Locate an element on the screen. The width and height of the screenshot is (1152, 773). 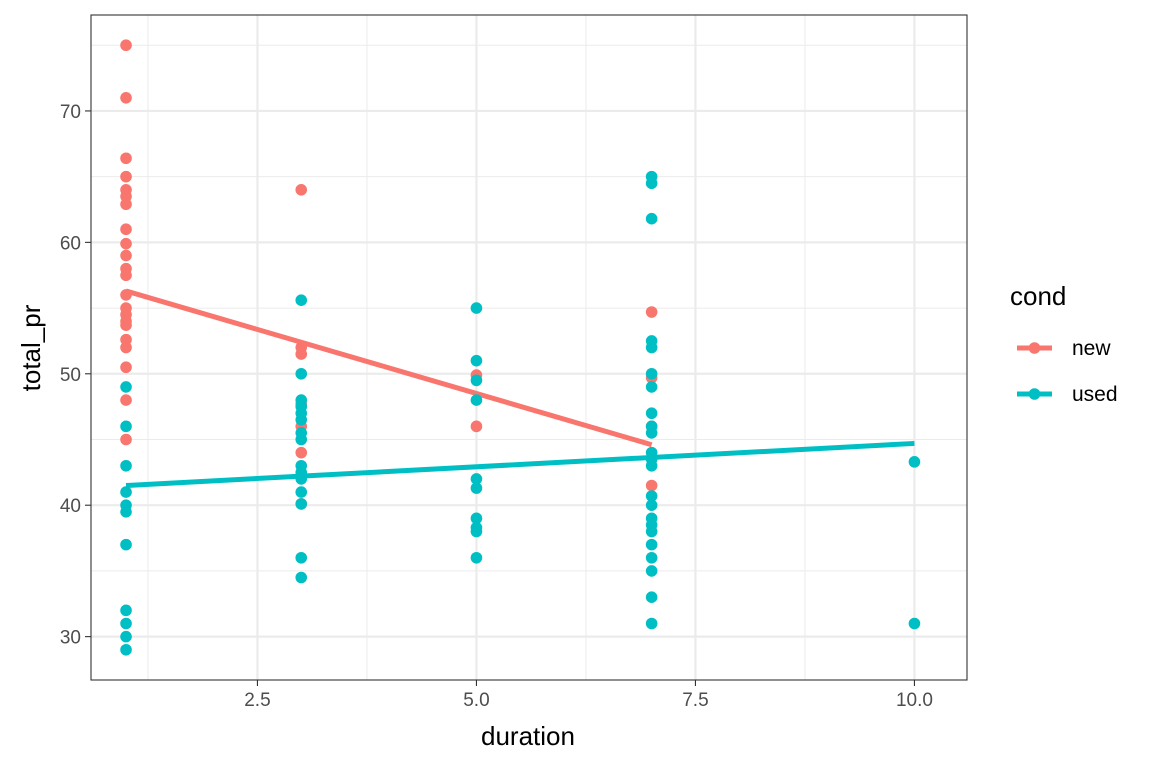
x-axis-label: duration is located at coordinates (528, 736).